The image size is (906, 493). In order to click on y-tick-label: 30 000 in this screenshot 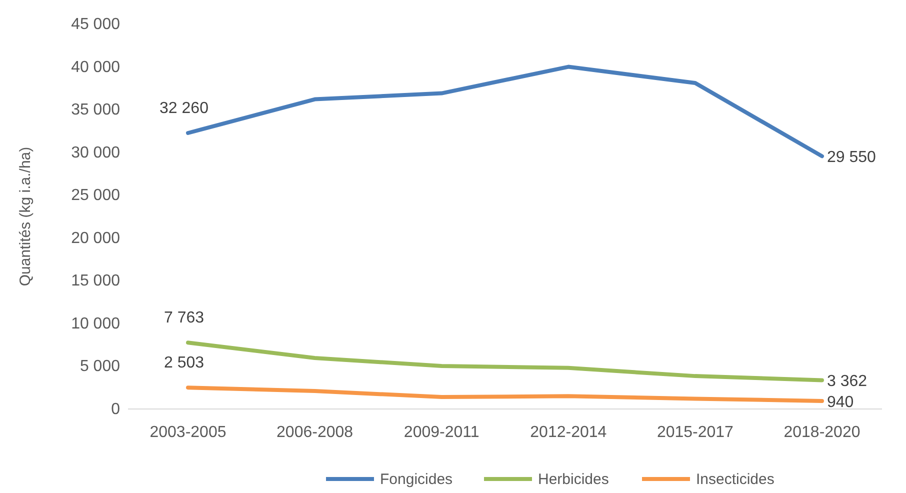, I will do `click(95, 153)`.